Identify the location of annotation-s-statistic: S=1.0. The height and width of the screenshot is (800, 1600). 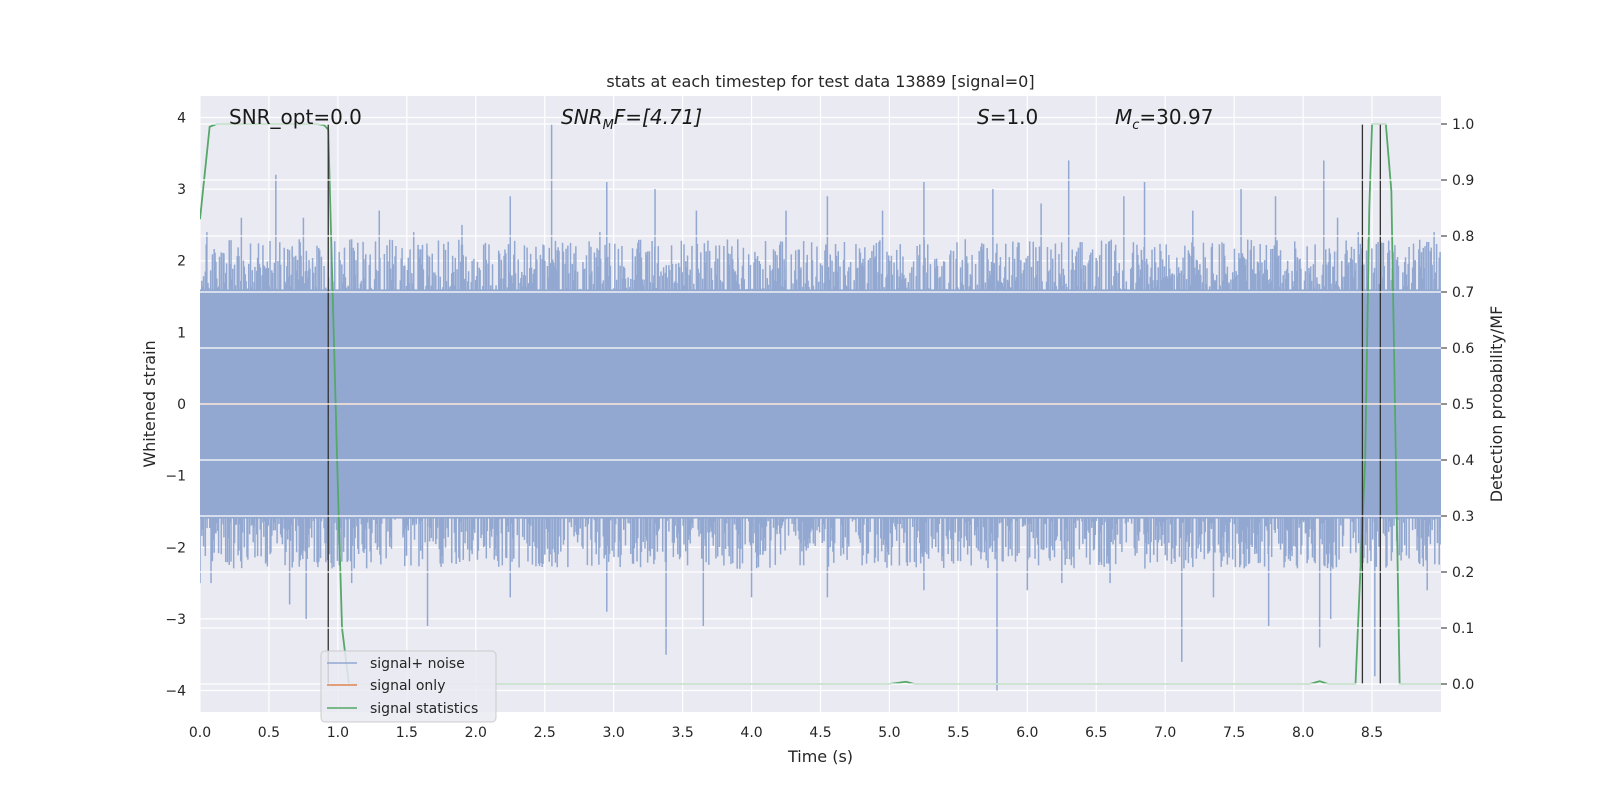
(1007, 117).